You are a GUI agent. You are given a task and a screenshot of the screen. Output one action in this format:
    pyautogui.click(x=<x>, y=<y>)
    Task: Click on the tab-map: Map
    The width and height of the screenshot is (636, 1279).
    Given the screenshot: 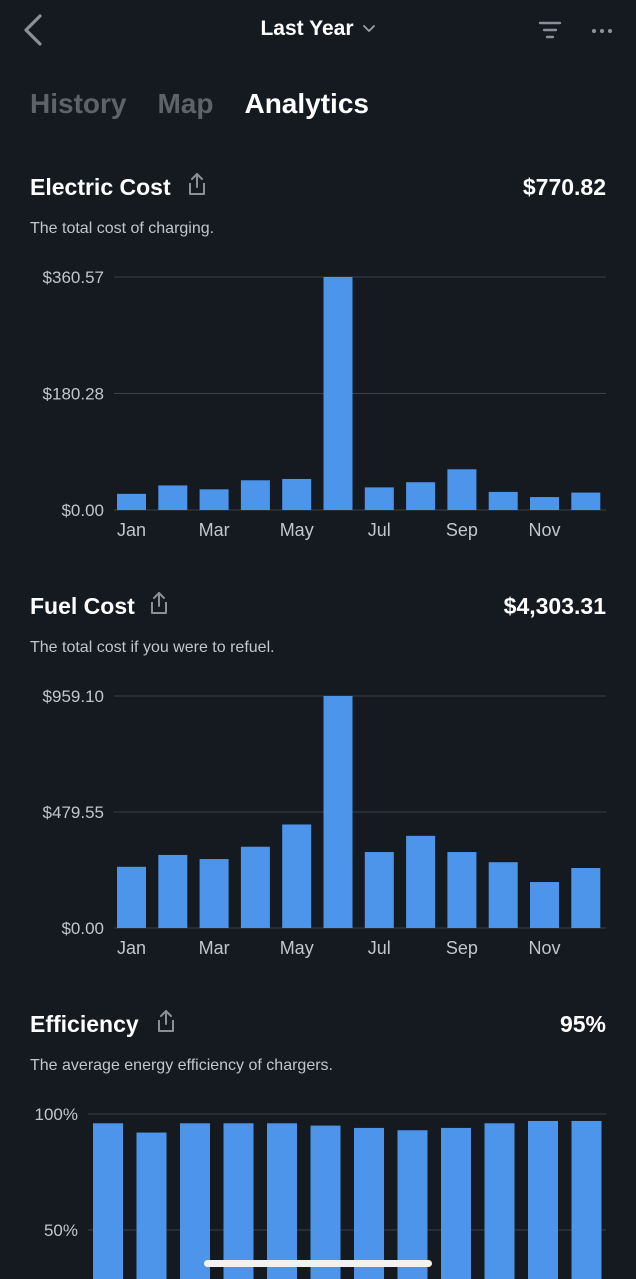 What is the action you would take?
    pyautogui.click(x=185, y=103)
    